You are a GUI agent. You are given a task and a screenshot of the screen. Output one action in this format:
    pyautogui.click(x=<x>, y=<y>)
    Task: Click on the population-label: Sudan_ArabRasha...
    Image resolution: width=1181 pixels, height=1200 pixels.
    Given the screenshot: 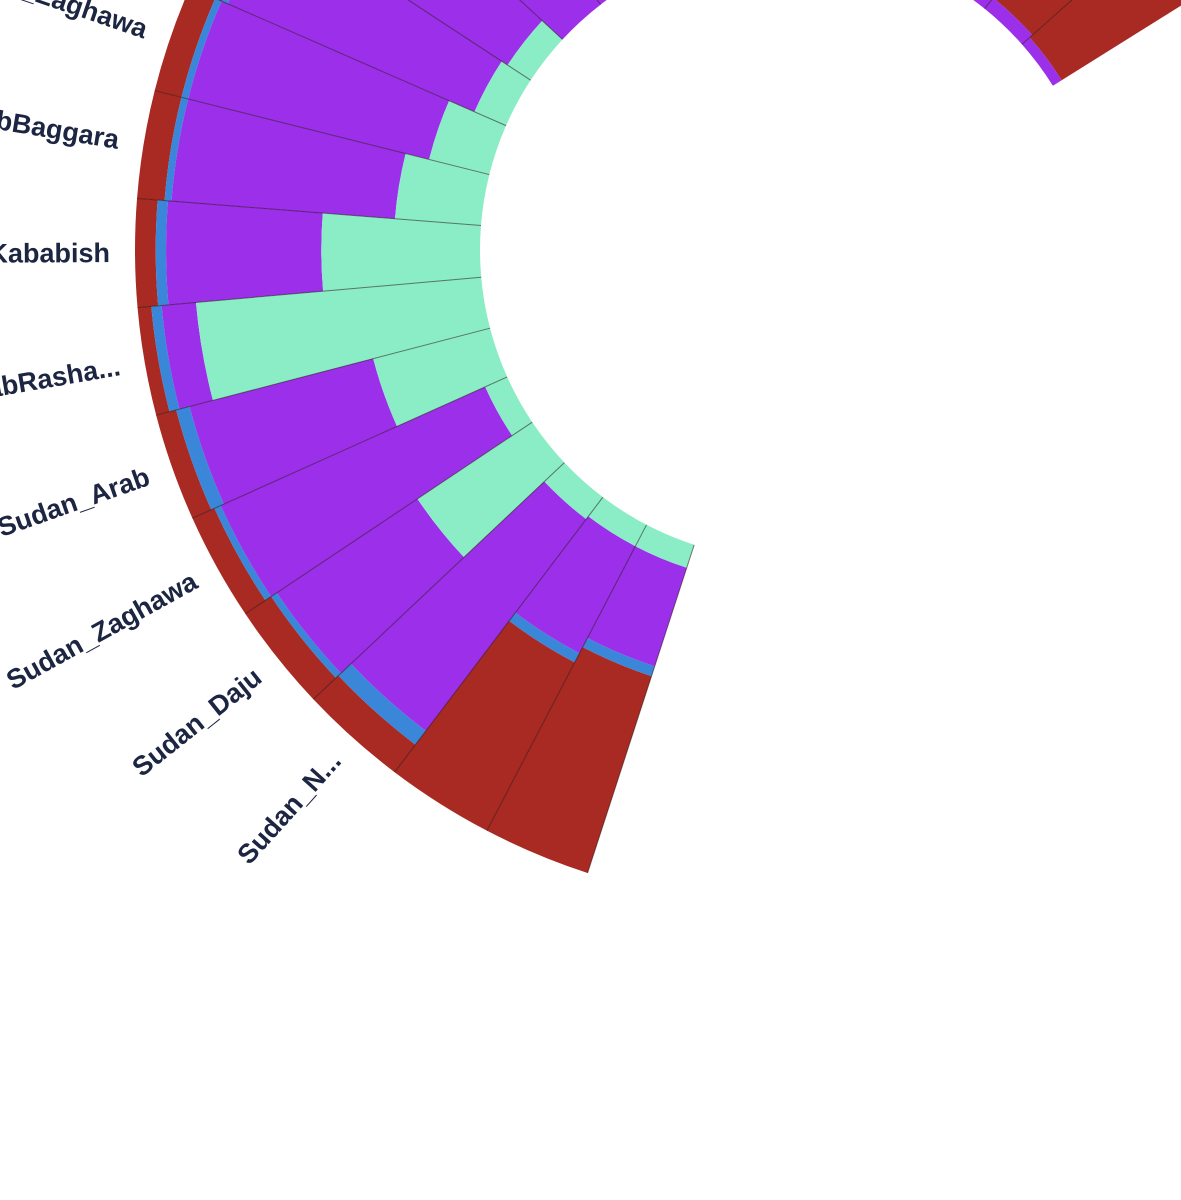 What is the action you would take?
    pyautogui.click(x=61, y=388)
    